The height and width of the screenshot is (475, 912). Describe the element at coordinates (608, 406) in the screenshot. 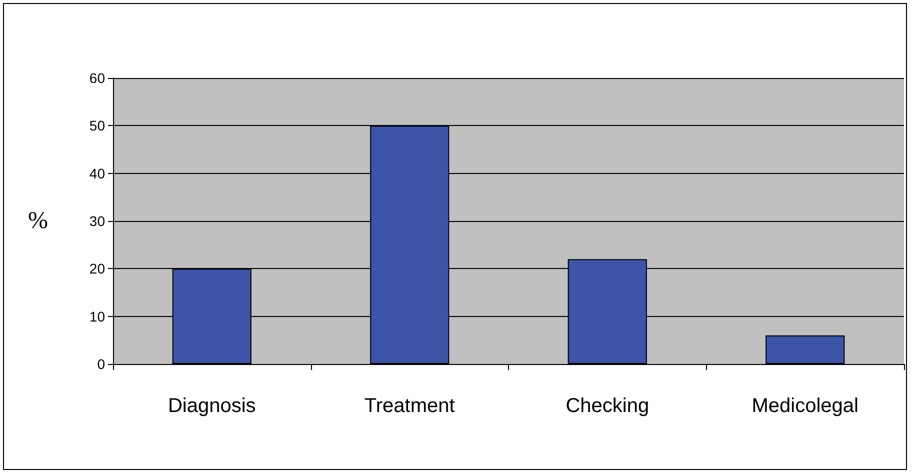

I see `x-tick-label: Checking` at that location.